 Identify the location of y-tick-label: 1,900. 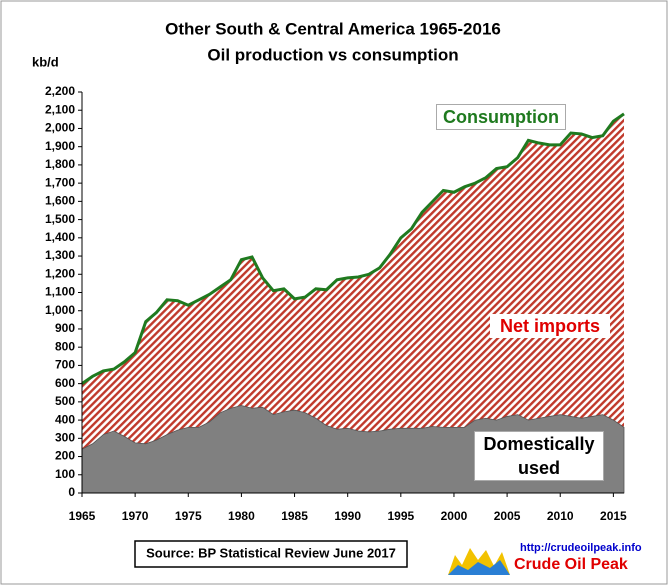
(60, 146).